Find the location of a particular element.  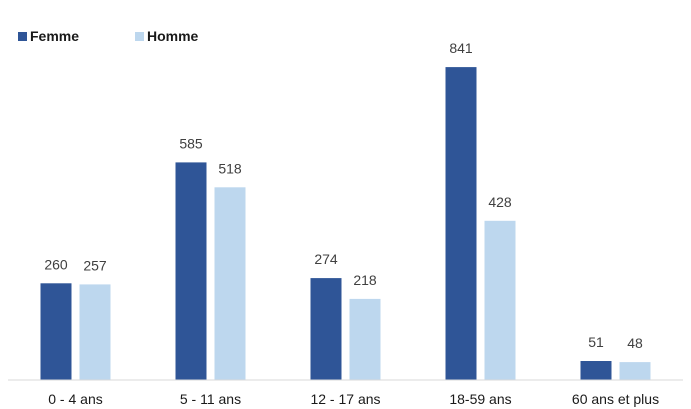

legend-label-homme: Homme is located at coordinates (173, 36).